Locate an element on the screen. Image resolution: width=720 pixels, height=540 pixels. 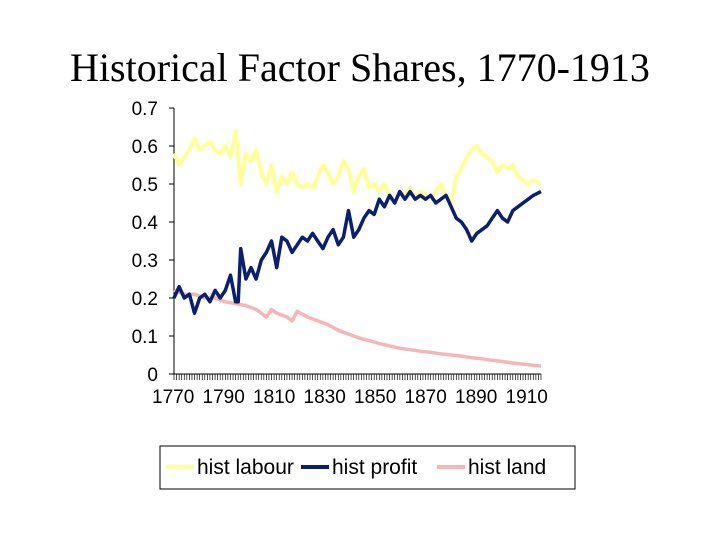
x-tick-label: 1890 is located at coordinates (476, 397).